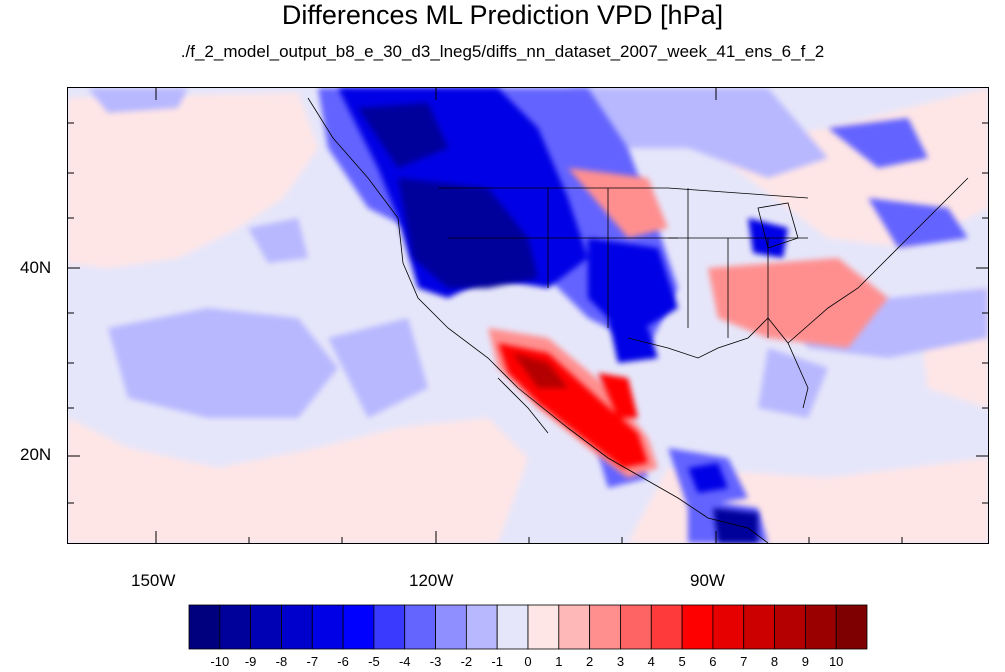 This screenshot has height=672, width=1005. I want to click on colorbar-tick-label: 9, so click(805, 661).